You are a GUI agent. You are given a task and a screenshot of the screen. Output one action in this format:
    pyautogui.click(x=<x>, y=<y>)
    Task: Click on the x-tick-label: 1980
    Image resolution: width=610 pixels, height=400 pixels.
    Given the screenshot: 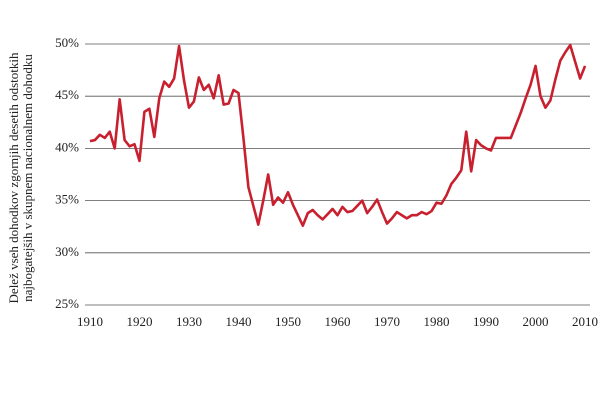 What is the action you would take?
    pyautogui.click(x=437, y=321)
    